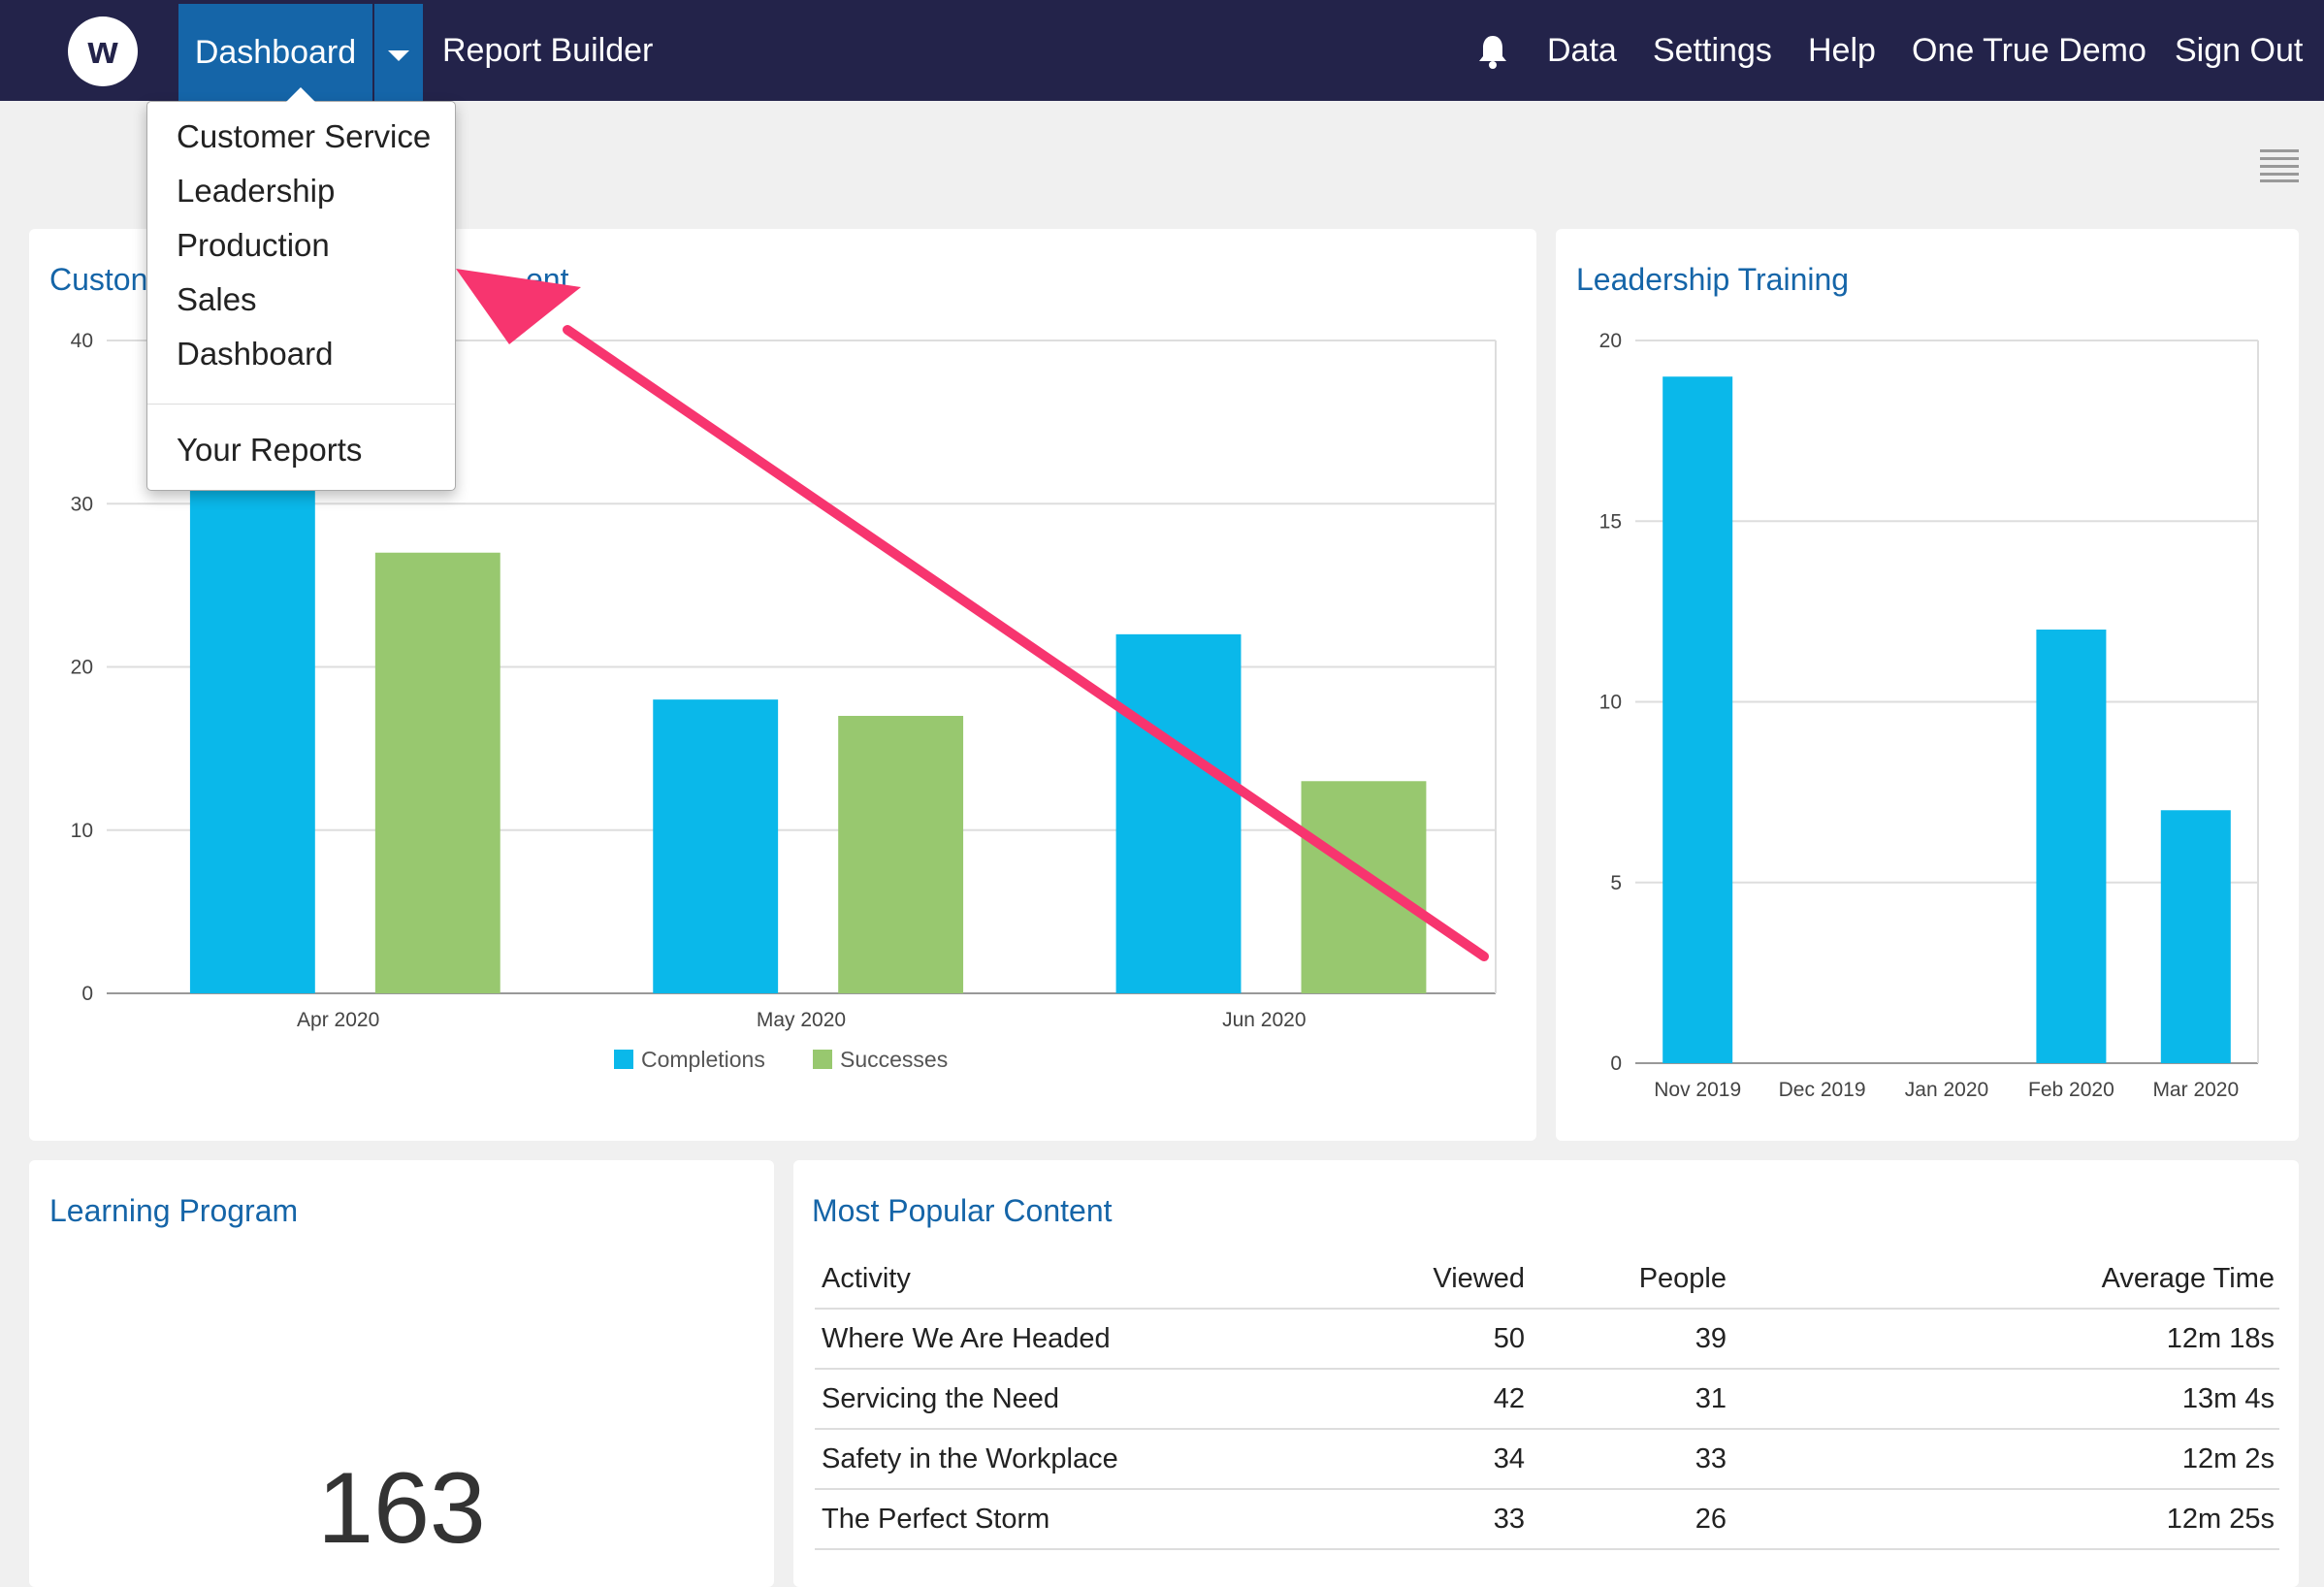 The width and height of the screenshot is (2324, 1587). What do you see at coordinates (398, 55) in the screenshot?
I see `caret-down-icon` at bounding box center [398, 55].